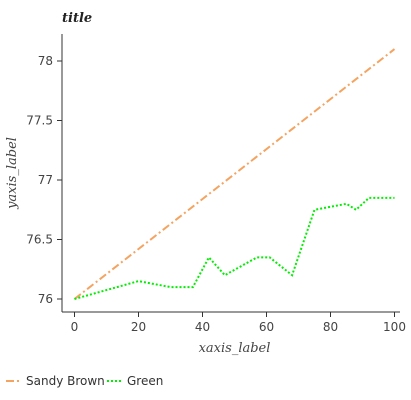 Image resolution: width=411 pixels, height=400 pixels. Describe the element at coordinates (75, 327) in the screenshot. I see `x-tick-label: 0` at that location.